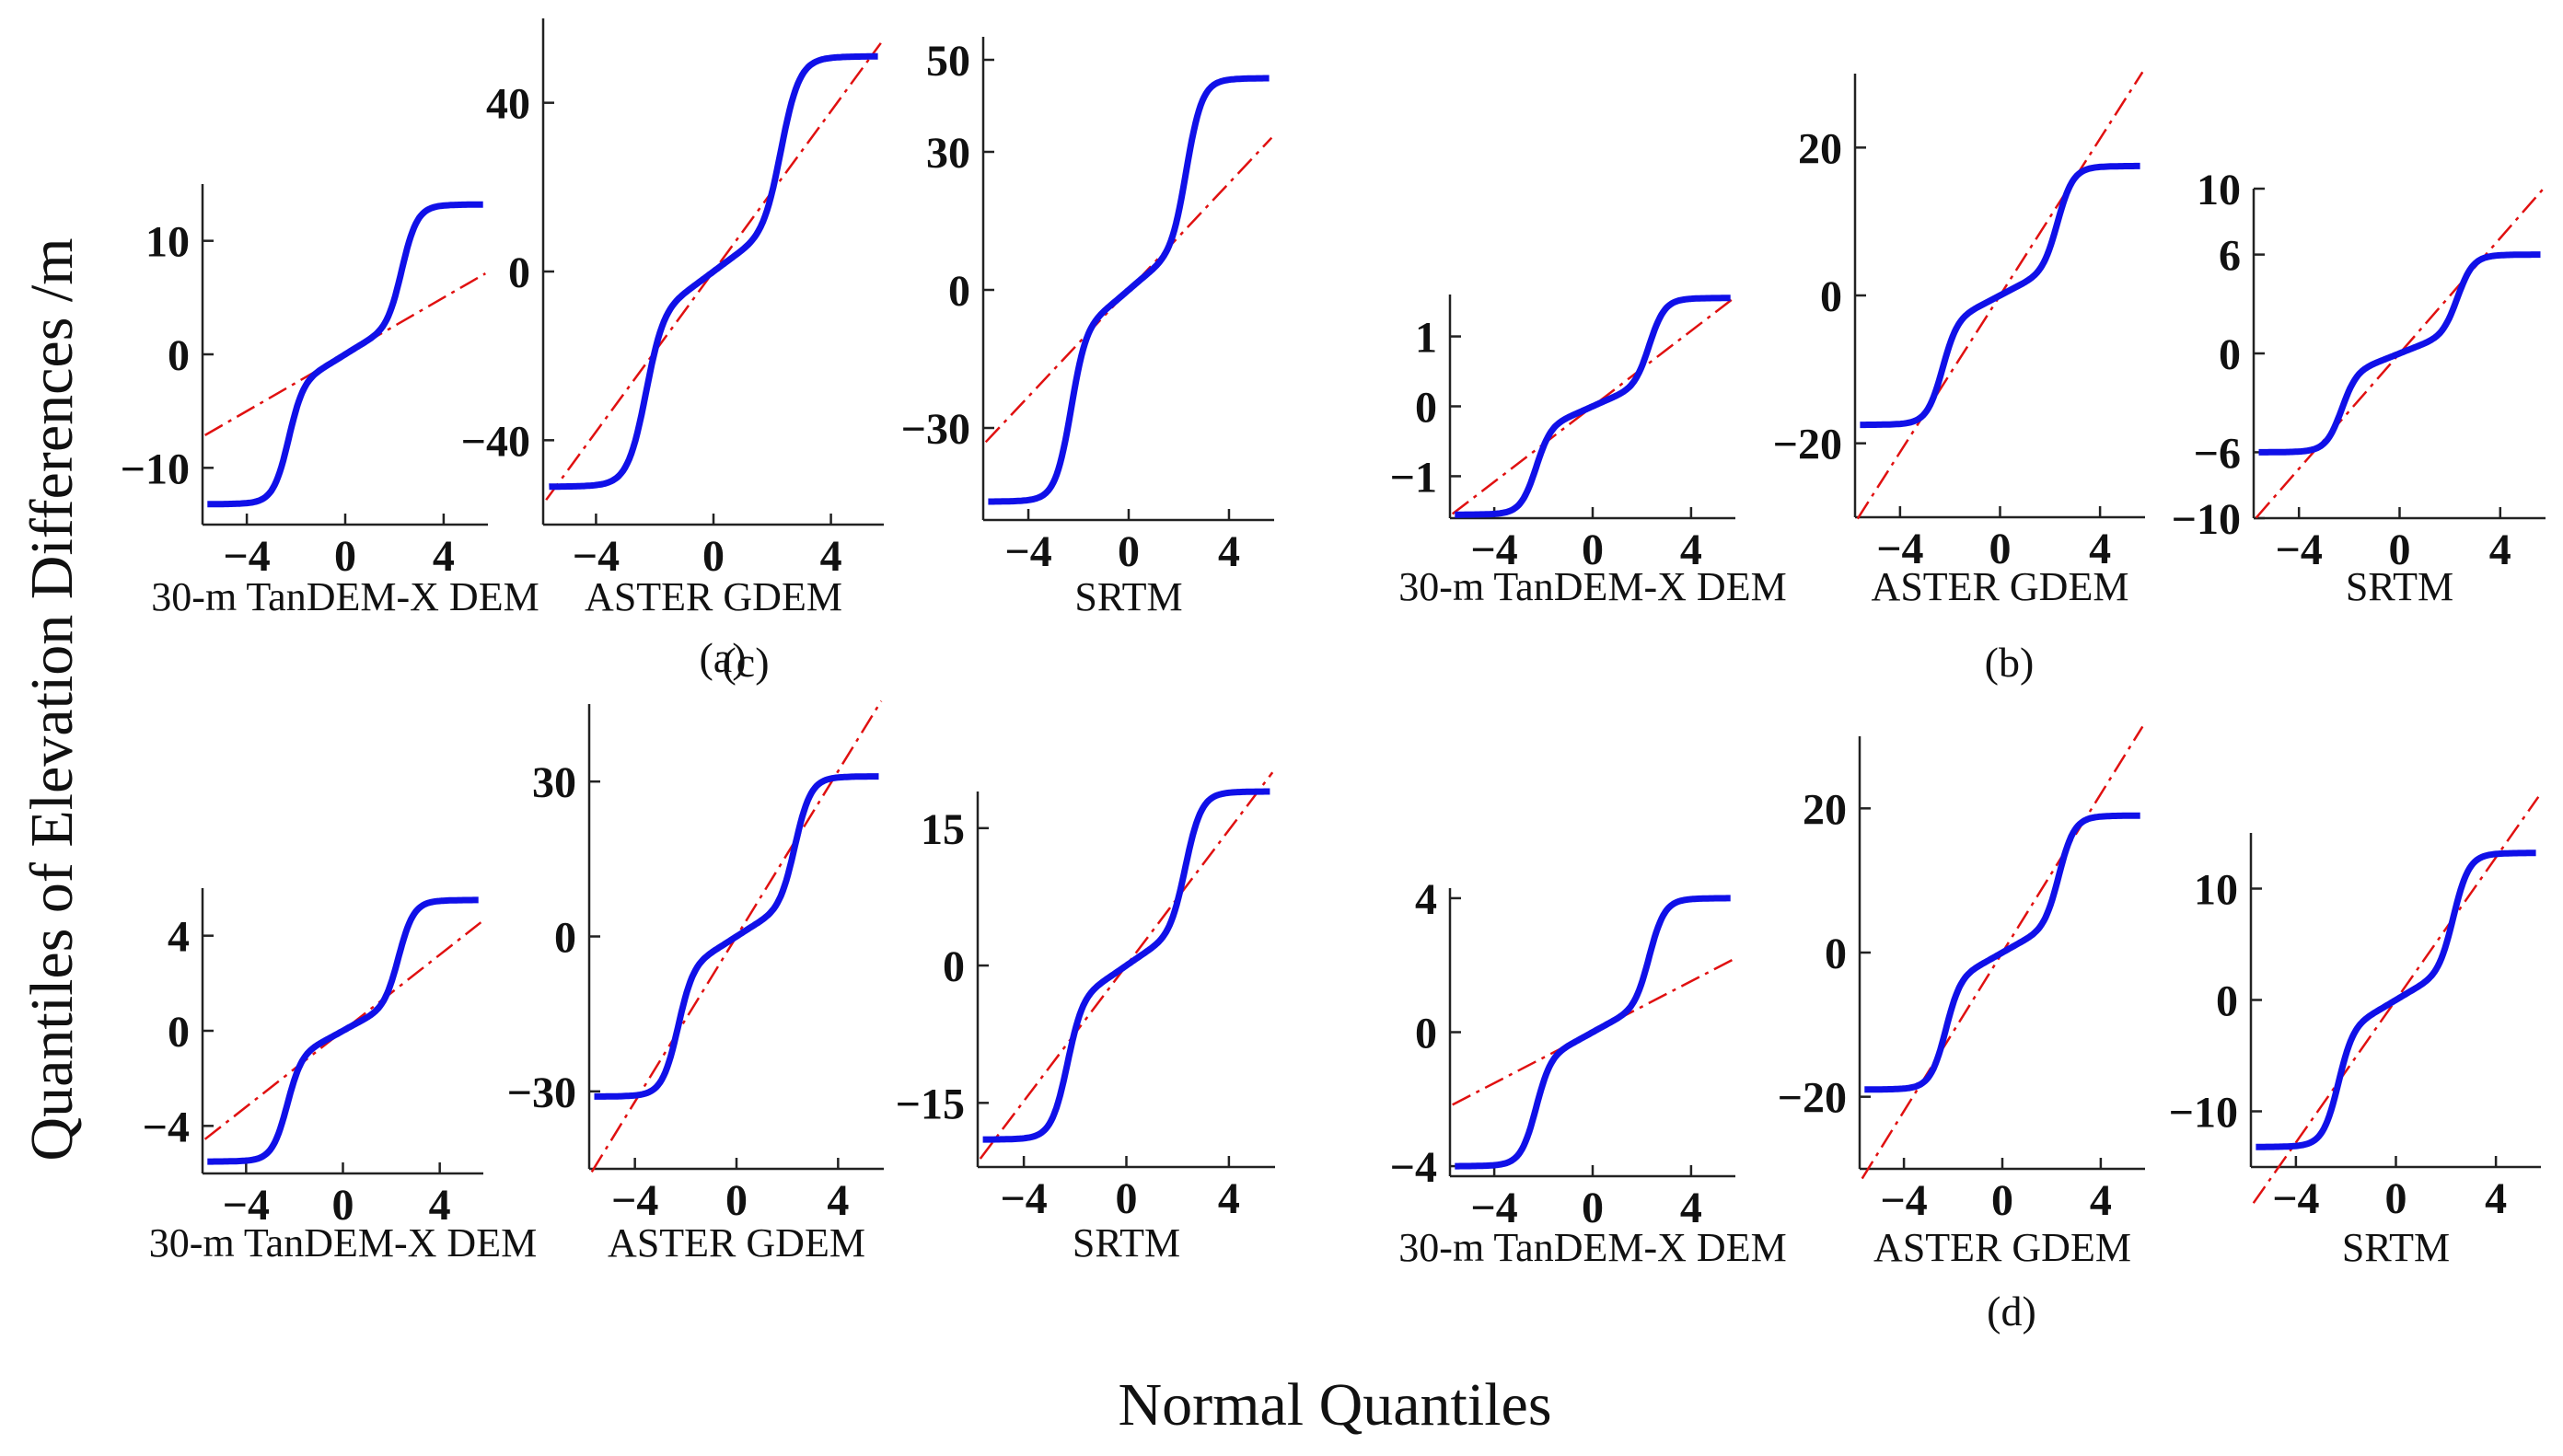 The image size is (2563, 1456). I want to click on group-label: (c), so click(745, 662).